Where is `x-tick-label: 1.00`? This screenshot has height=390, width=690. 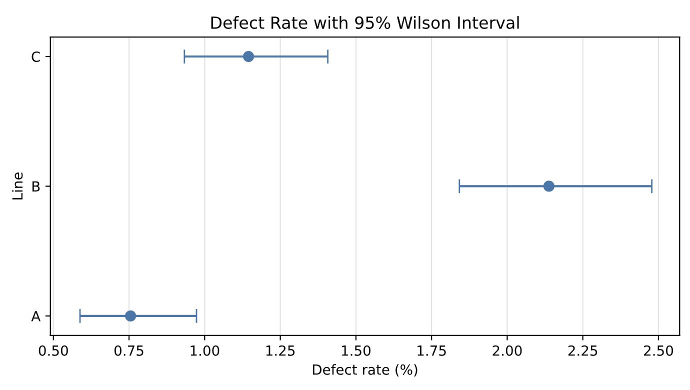
x-tick-label: 1.00 is located at coordinates (205, 350).